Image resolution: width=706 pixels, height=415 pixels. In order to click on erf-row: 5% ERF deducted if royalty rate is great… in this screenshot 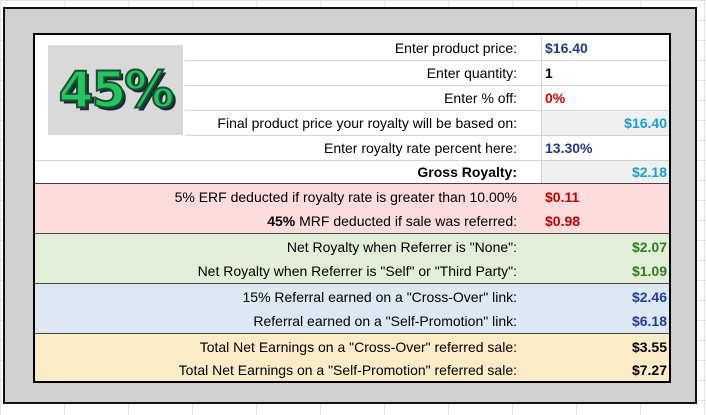, I will do `click(352, 196)`.